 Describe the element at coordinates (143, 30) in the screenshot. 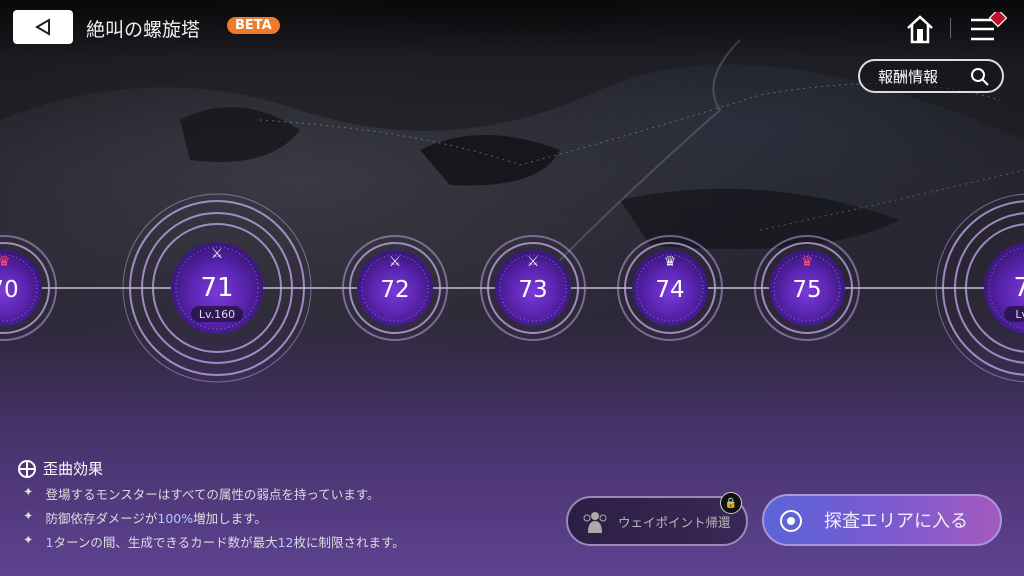

I see `page-title: 絶叫の螺旋塔` at that location.